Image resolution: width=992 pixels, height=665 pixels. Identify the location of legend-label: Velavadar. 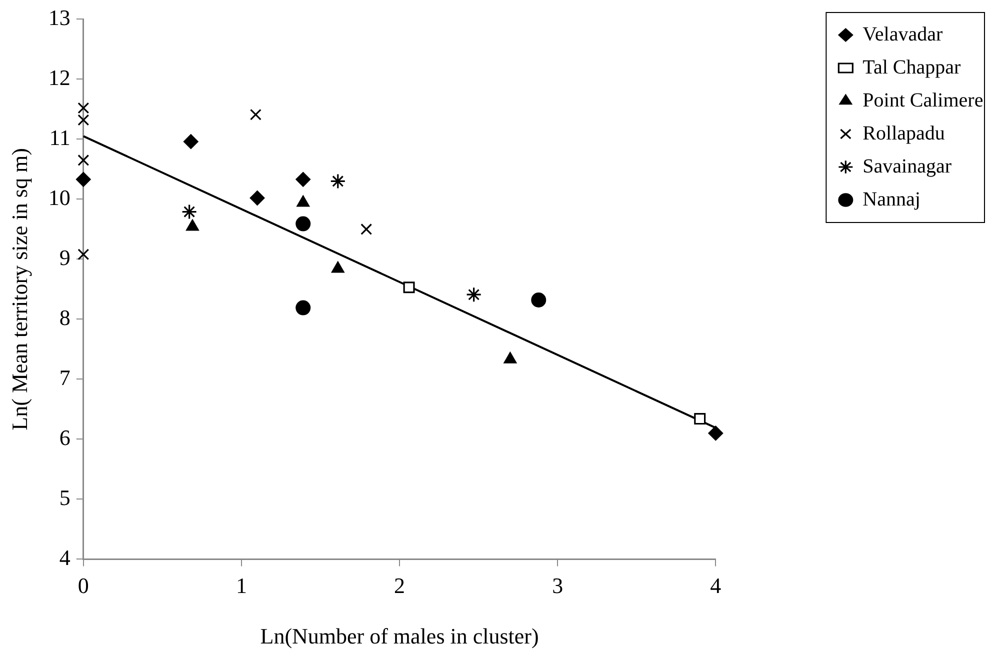
(902, 34).